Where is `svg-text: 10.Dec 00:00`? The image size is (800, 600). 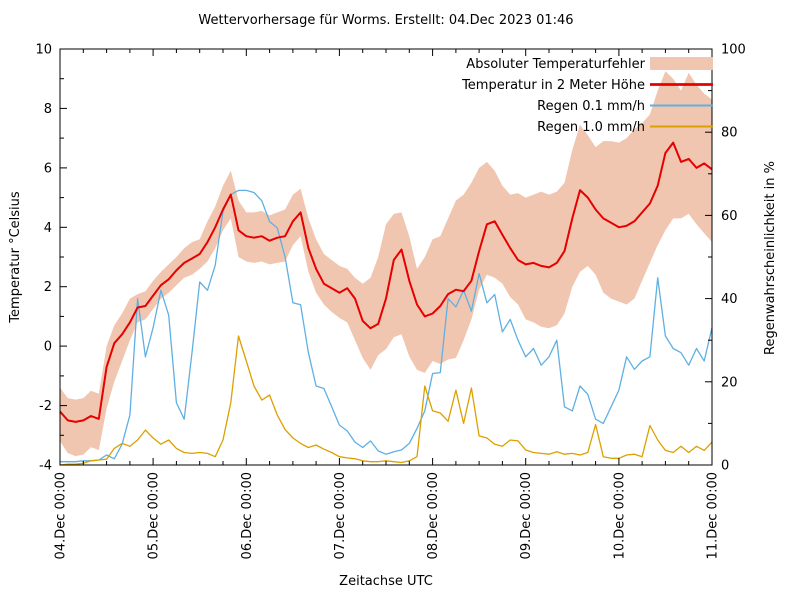
svg-text: 10.Dec 00:00 is located at coordinates (619, 515).